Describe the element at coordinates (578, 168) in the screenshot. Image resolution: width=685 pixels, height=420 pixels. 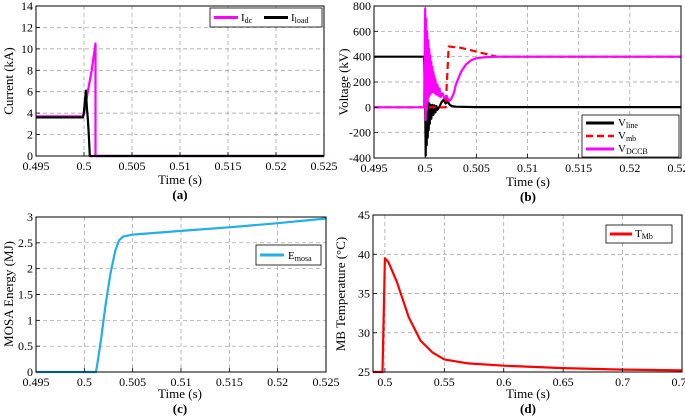
I see `x-tick-label-b: 0.515` at that location.